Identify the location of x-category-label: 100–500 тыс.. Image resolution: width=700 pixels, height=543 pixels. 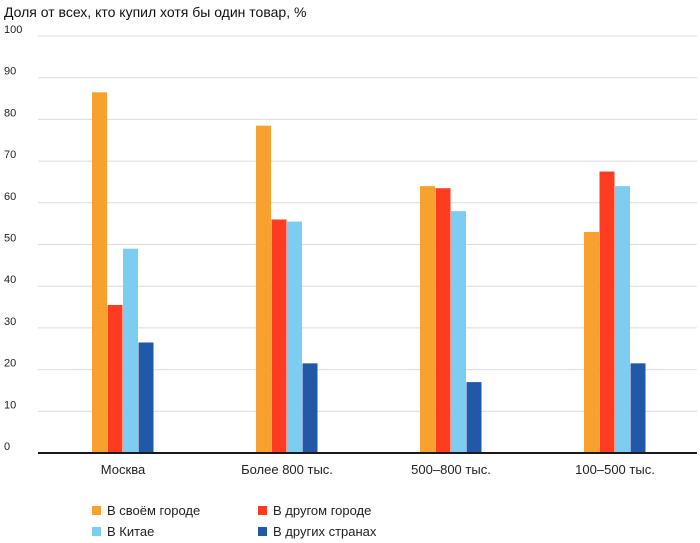
(615, 469).